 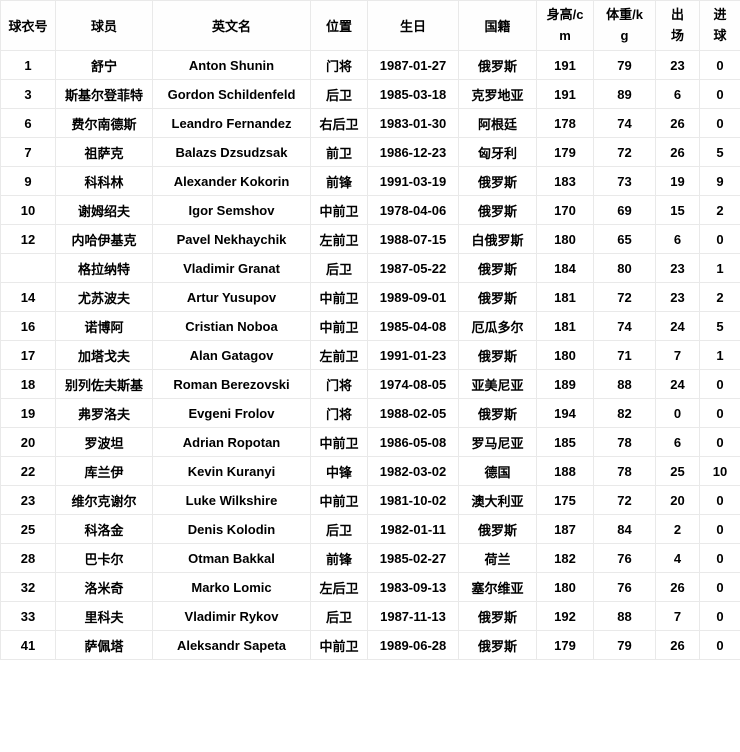 What do you see at coordinates (28, 210) in the screenshot?
I see `jersey-number-cell: 10` at bounding box center [28, 210].